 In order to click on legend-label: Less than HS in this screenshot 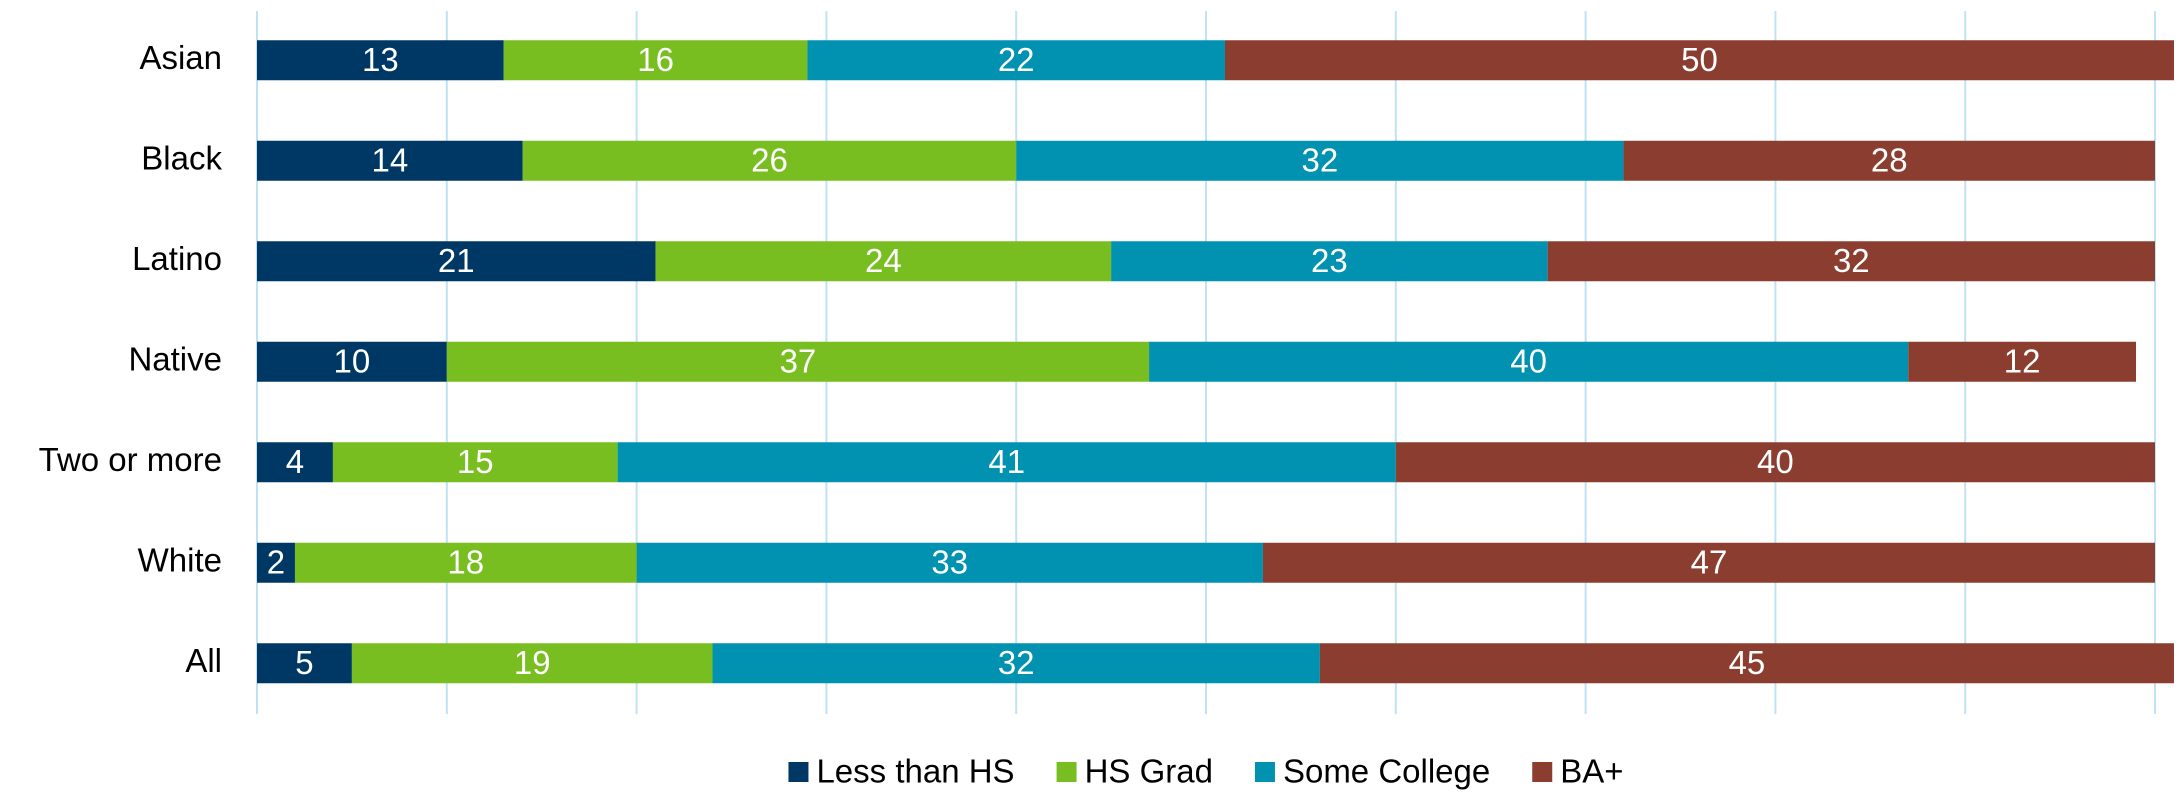, I will do `click(915, 771)`.